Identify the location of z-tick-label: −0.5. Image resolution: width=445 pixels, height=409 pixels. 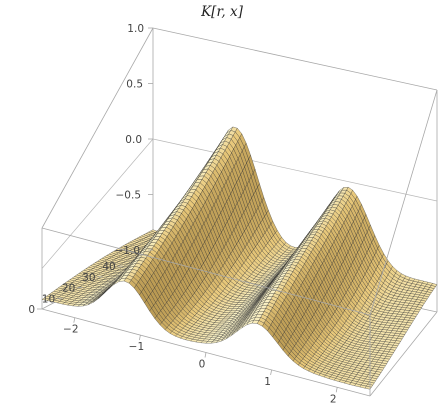
(129, 196).